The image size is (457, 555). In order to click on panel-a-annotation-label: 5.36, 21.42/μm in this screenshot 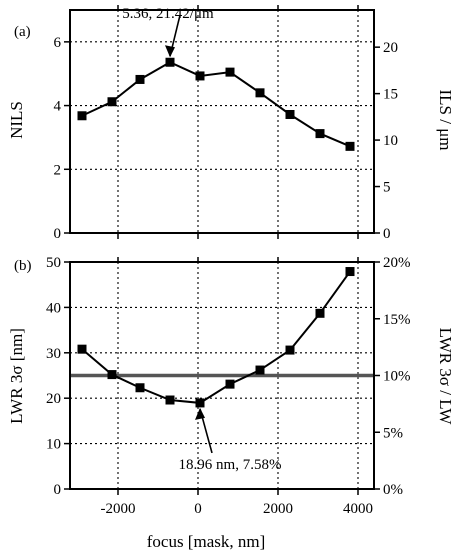, I will do `click(168, 14)`.